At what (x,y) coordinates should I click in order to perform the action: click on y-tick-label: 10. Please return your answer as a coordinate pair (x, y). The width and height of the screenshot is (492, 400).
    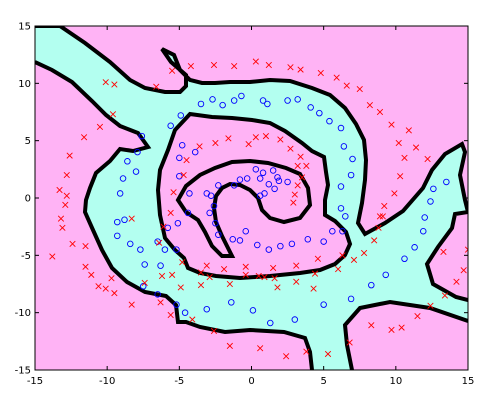
    Looking at the image, I should click on (24, 84).